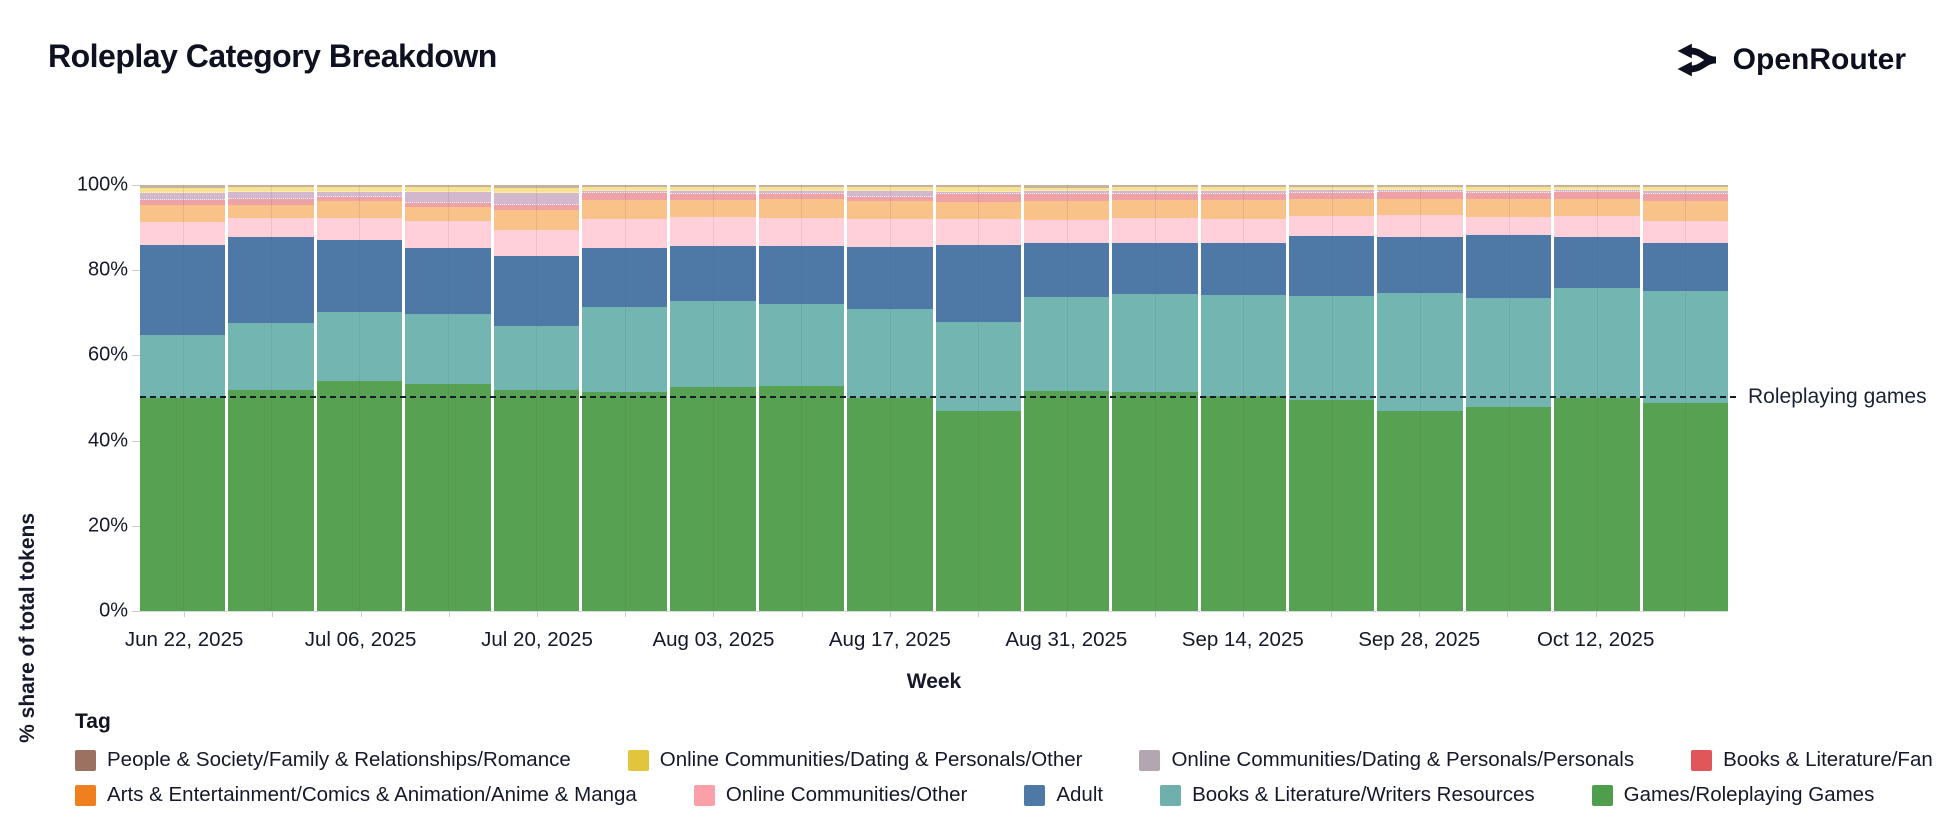 The height and width of the screenshot is (822, 1940). Describe the element at coordinates (934, 681) in the screenshot. I see `x-axis-title: Week` at that location.